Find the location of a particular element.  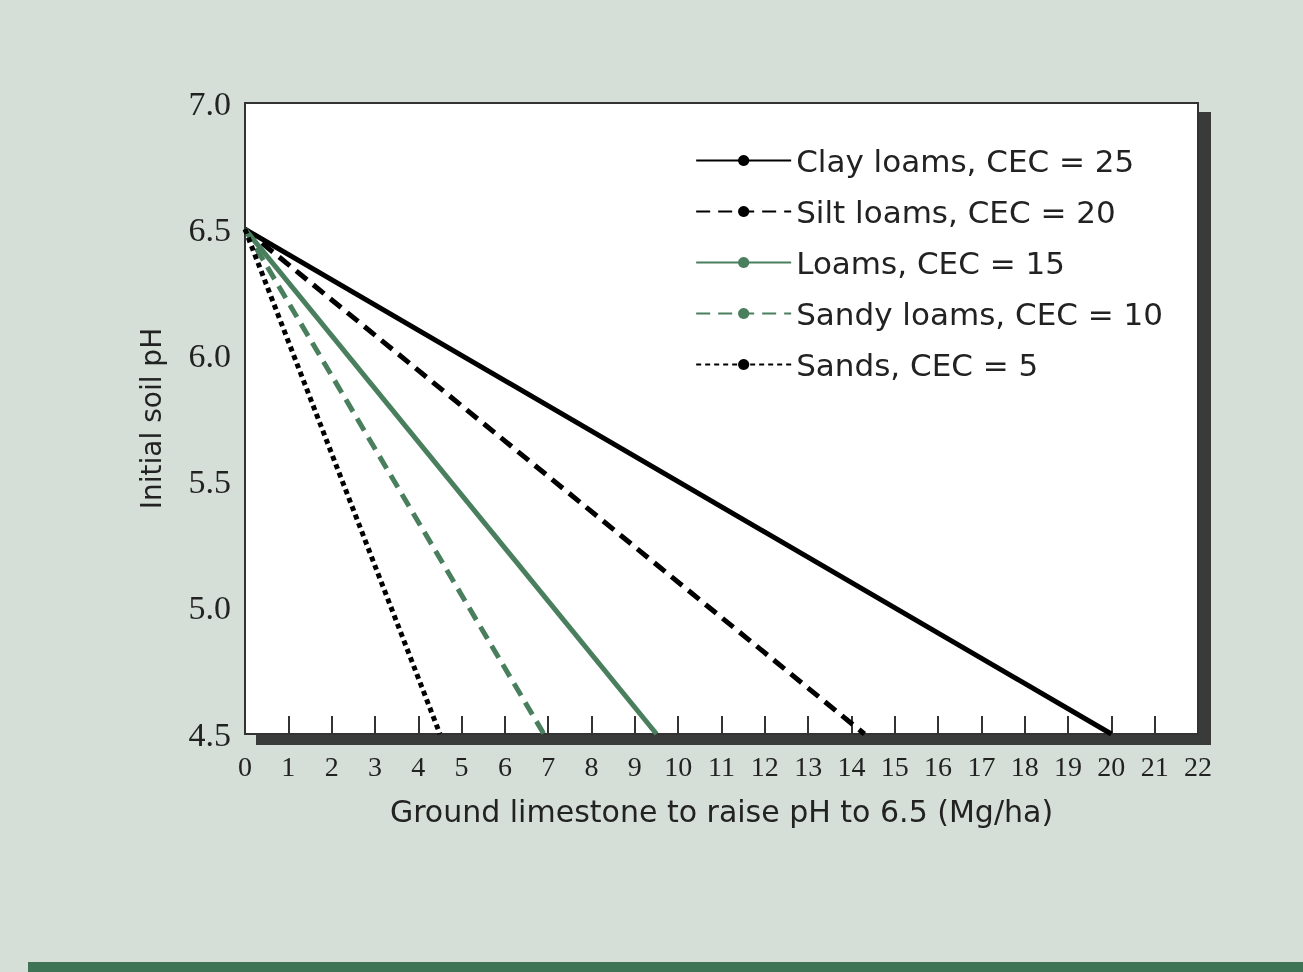

y-tick-label: 6.0 is located at coordinates (209, 355).